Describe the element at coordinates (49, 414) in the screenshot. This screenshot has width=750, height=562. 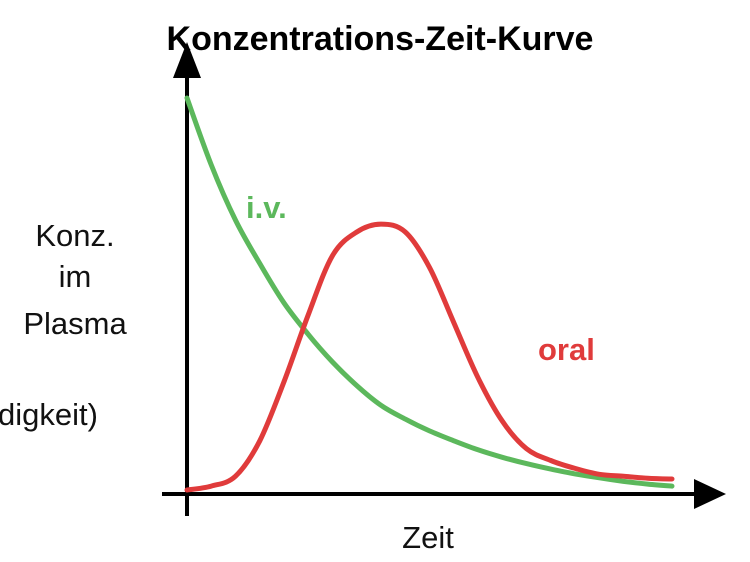
I see `y-axis-label-line-4: digkeit)` at that location.